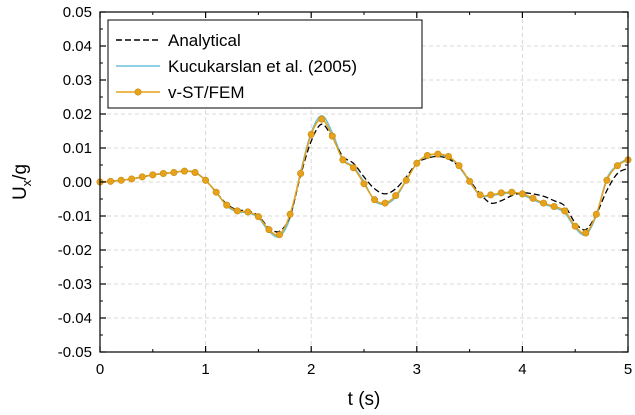 The height and width of the screenshot is (415, 635). I want to click on y-tick-label: -0.03, so click(75, 284).